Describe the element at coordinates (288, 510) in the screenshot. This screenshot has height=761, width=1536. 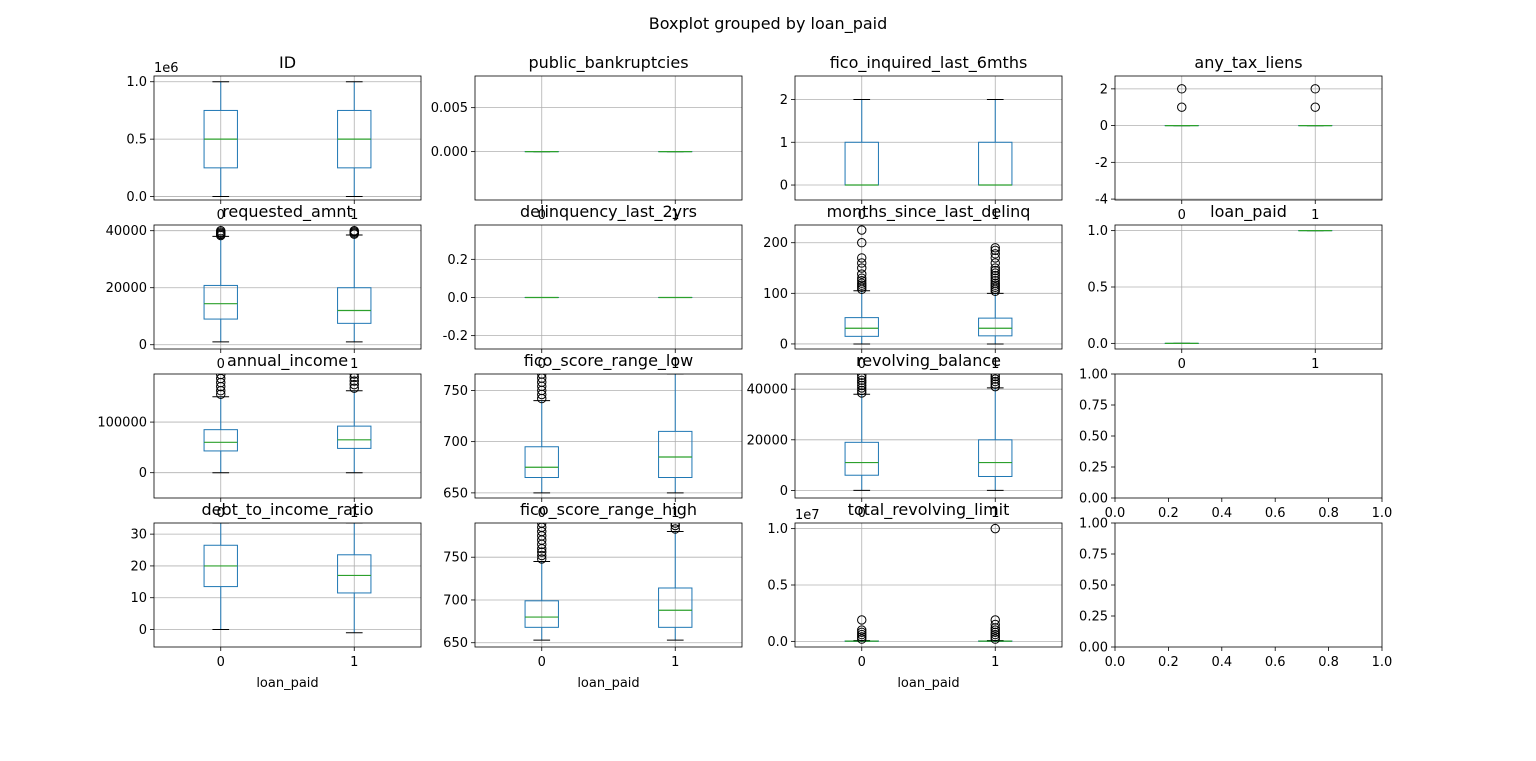
I see `subplot-title: debt_to_income_ratio` at that location.